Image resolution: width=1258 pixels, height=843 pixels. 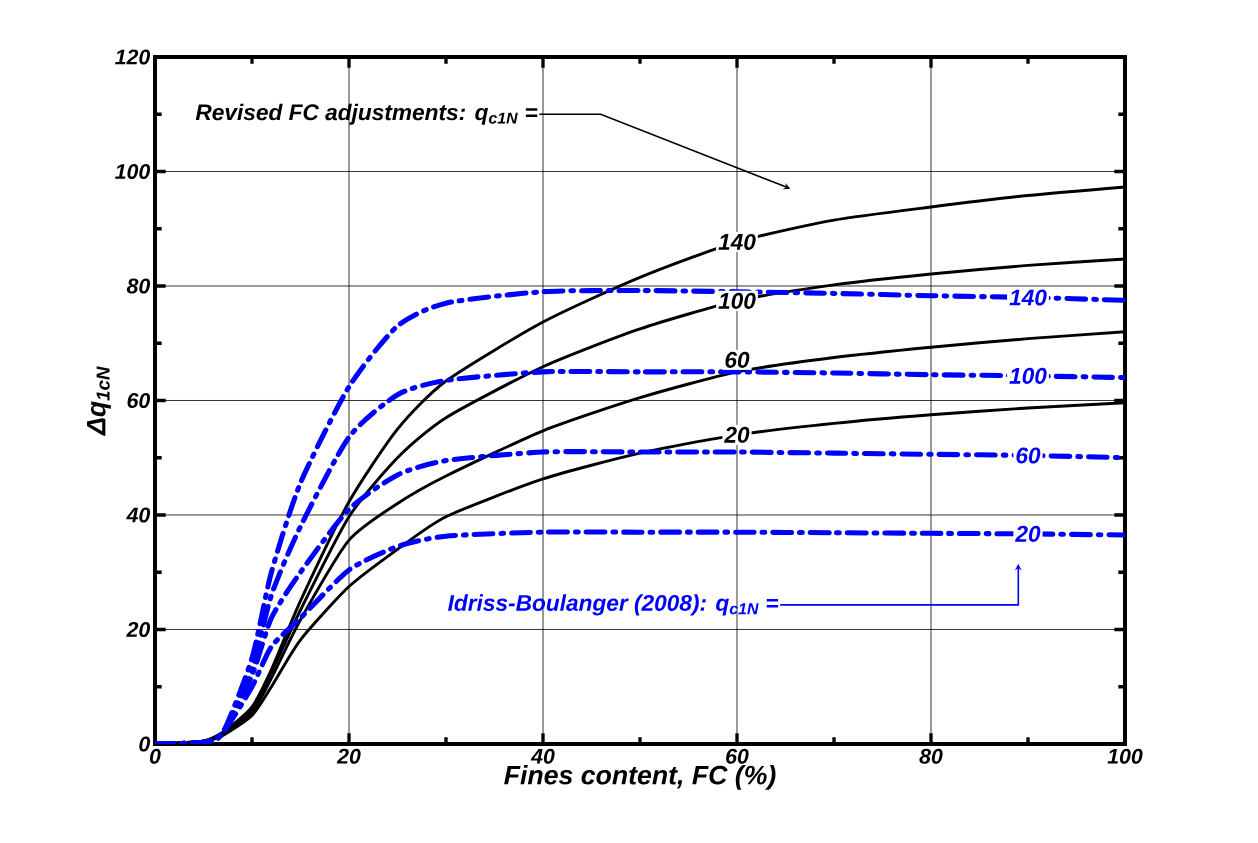 What do you see at coordinates (640, 777) in the screenshot?
I see `x-axis-title: Fines content, FC (%)` at bounding box center [640, 777].